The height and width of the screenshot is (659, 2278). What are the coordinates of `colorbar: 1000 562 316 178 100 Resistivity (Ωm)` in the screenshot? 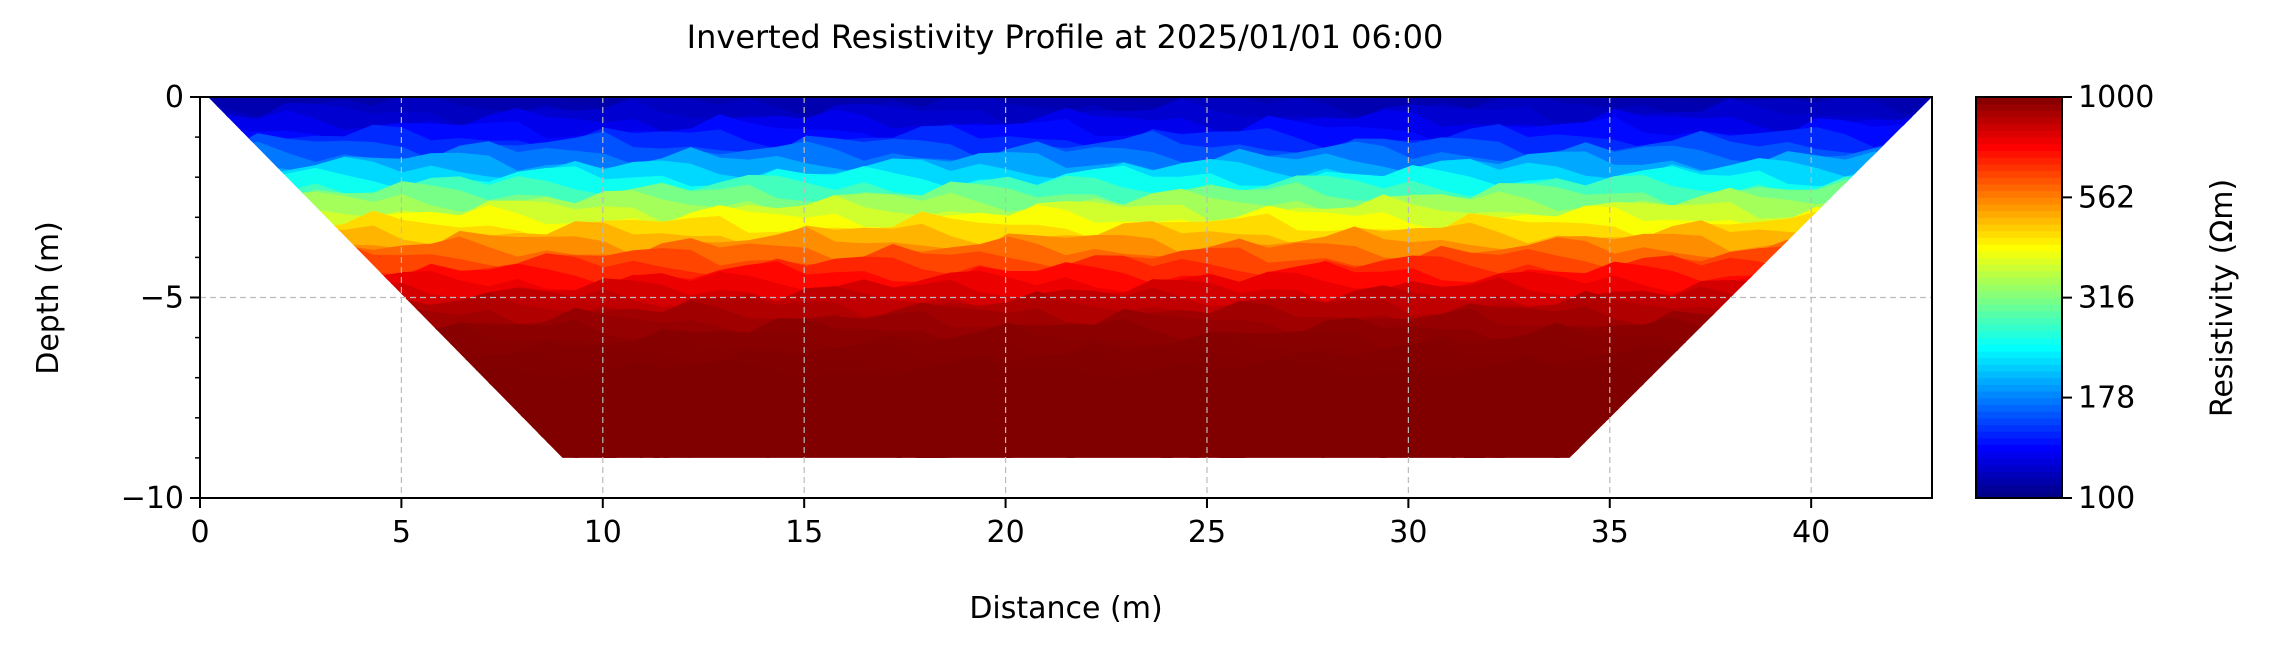 It's located at (2107, 298).